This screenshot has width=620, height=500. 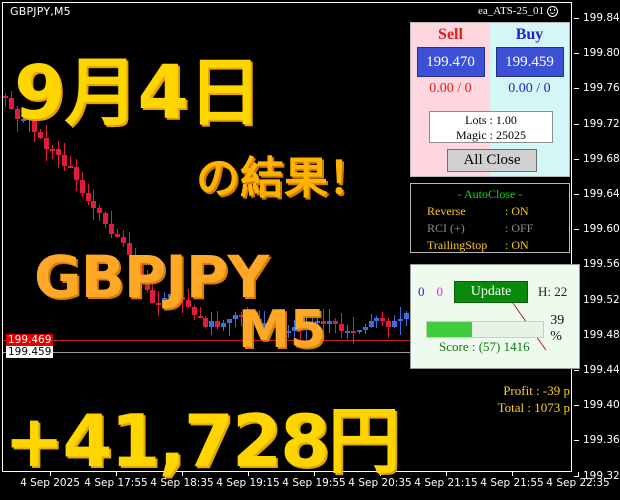 I want to click on autoclose-value: : ON, so click(x=517, y=245).